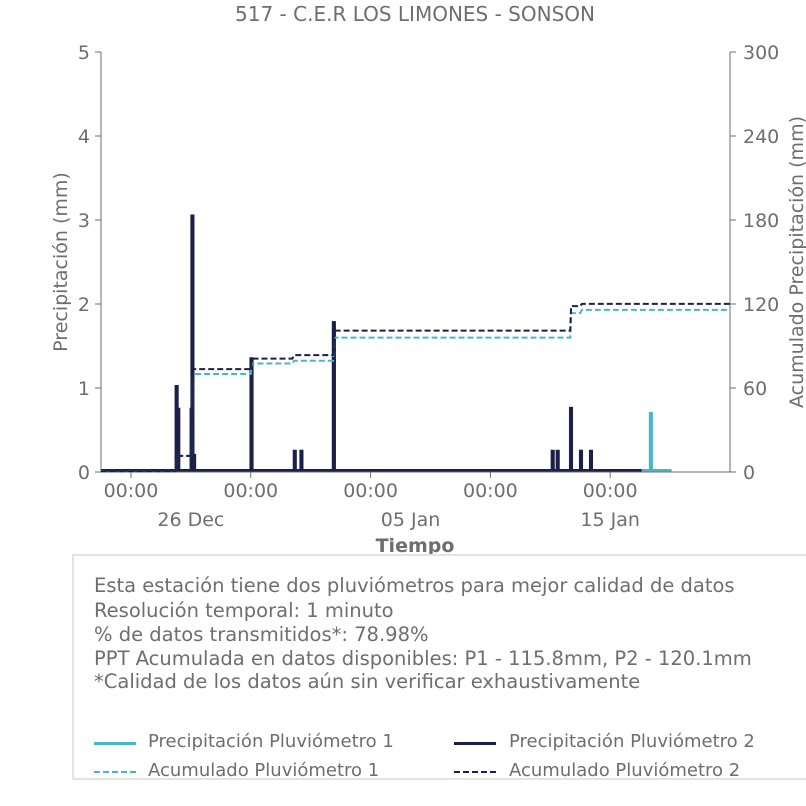 The height and width of the screenshot is (806, 806). Describe the element at coordinates (610, 520) in the screenshot. I see `x-date-label: 15 Jan` at that location.